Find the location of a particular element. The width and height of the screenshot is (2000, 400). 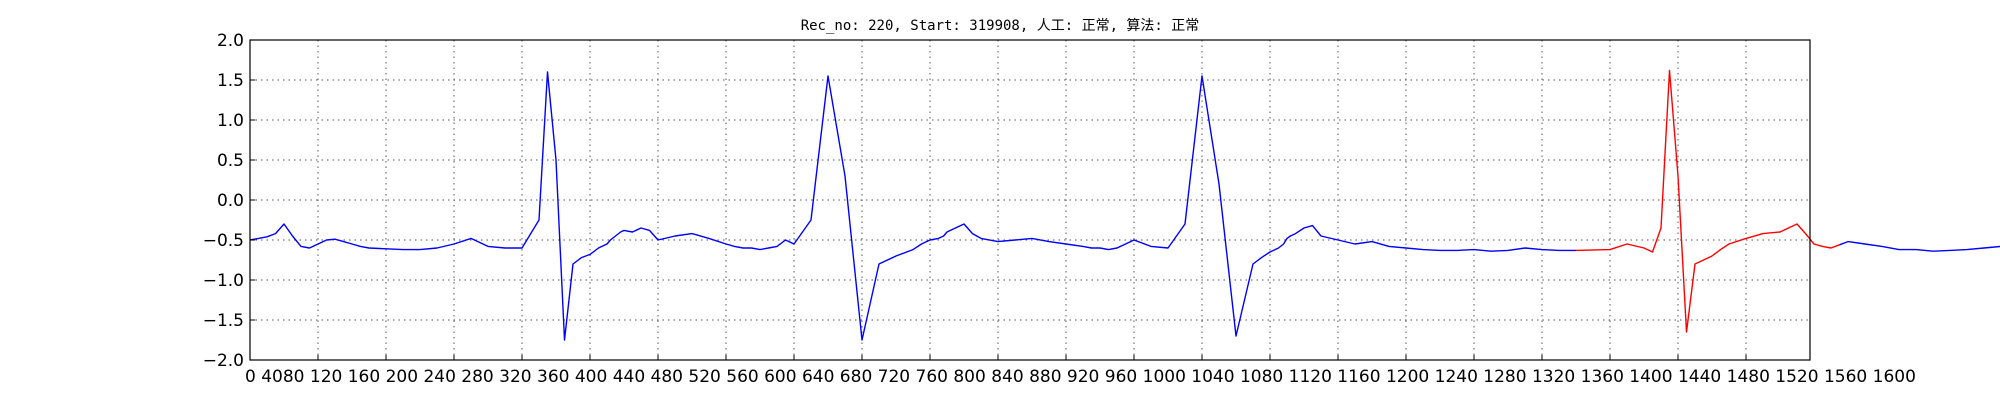

y-axis: −2.0 −1.5 −1.0 −0.5 0.0 0.5 1.0 1.5 2.0 is located at coordinates (229, 201).